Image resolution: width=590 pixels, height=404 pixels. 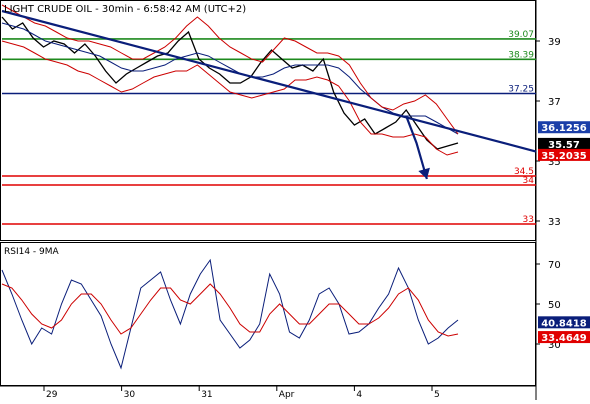 I want to click on price-badge-2-bg, so click(x=564, y=154).